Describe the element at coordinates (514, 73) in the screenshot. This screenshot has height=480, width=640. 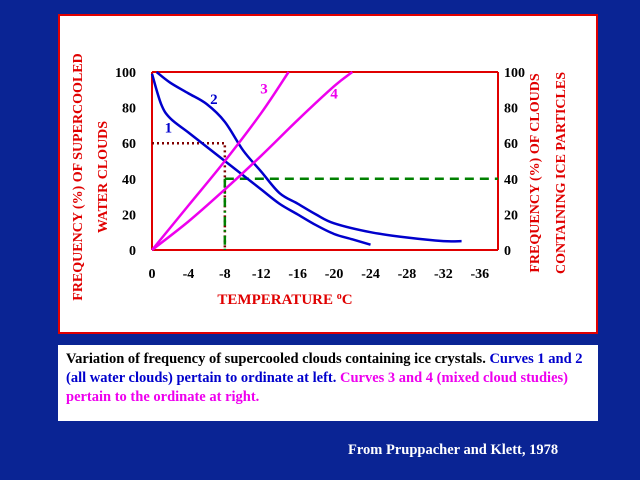
I see `y-tick-right: 100` at that location.